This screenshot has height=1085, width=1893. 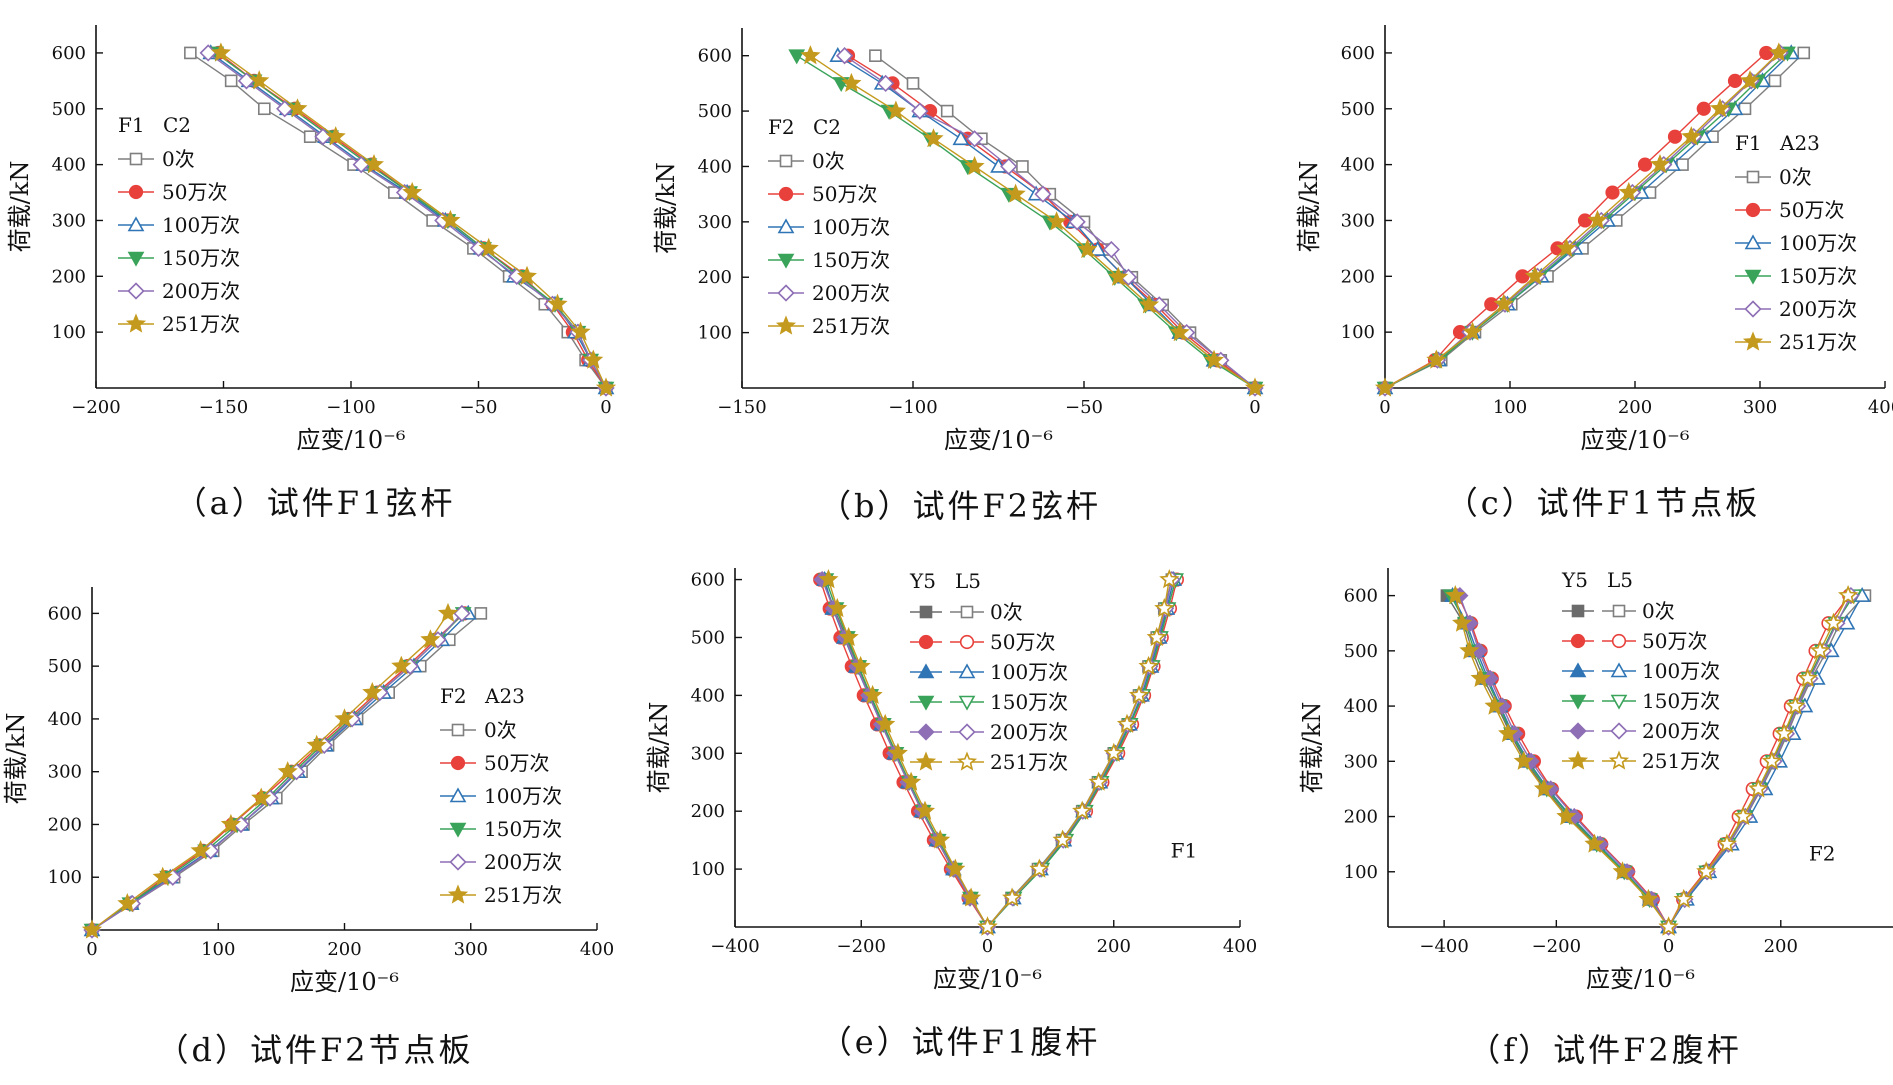 I want to click on series-3-line, so click(x=411, y=220).